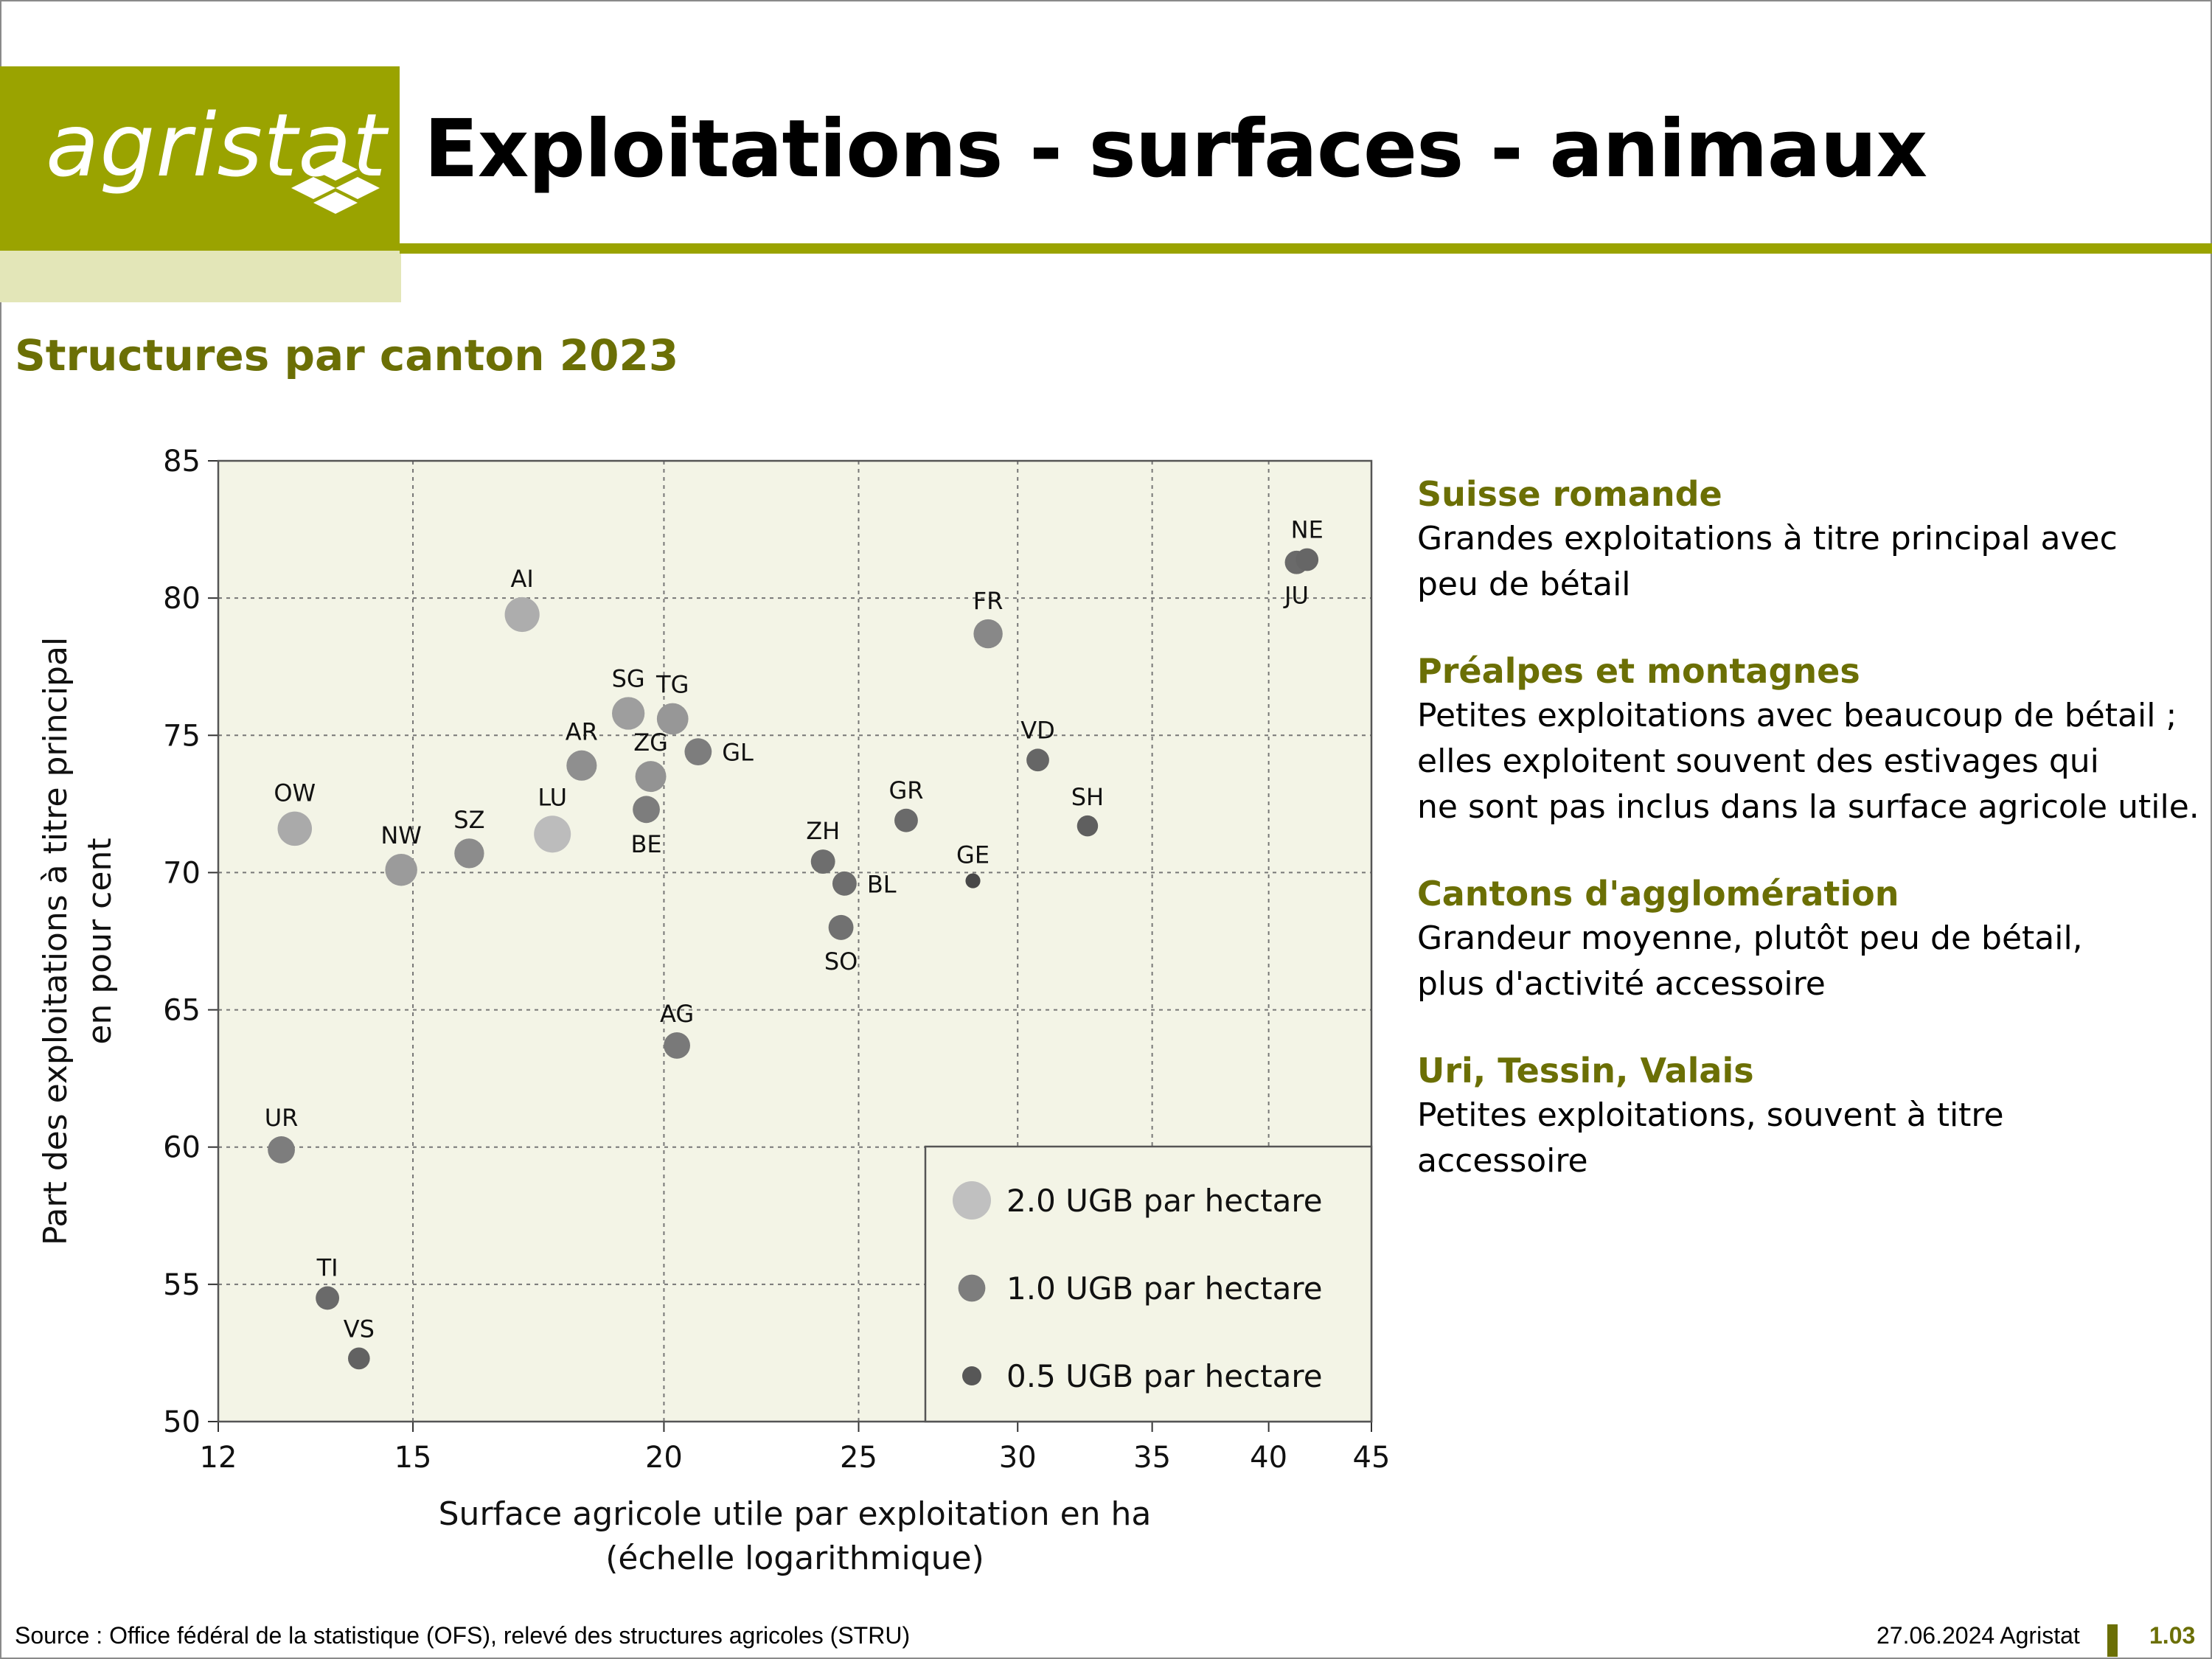  I want to click on y-tick-label: 70, so click(182, 873).